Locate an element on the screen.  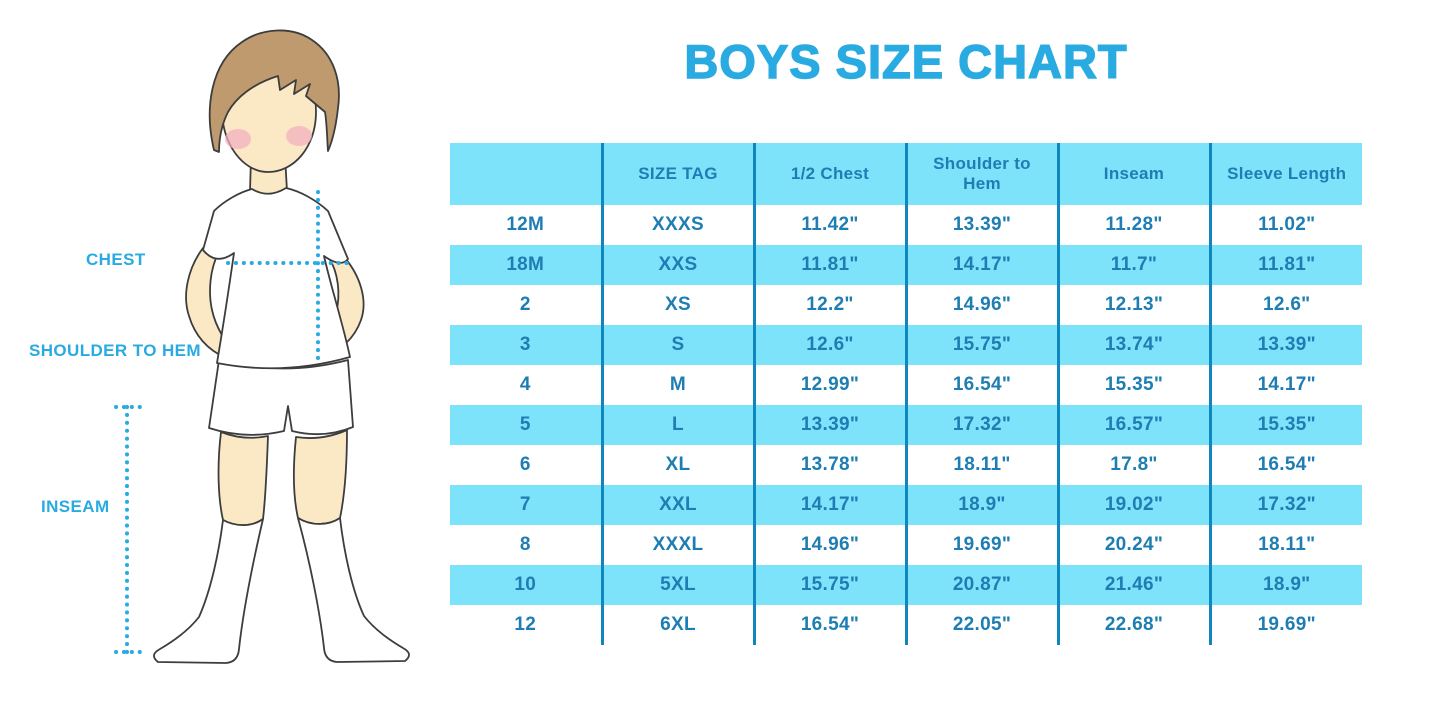
boy-shorts is located at coordinates (281, 397).